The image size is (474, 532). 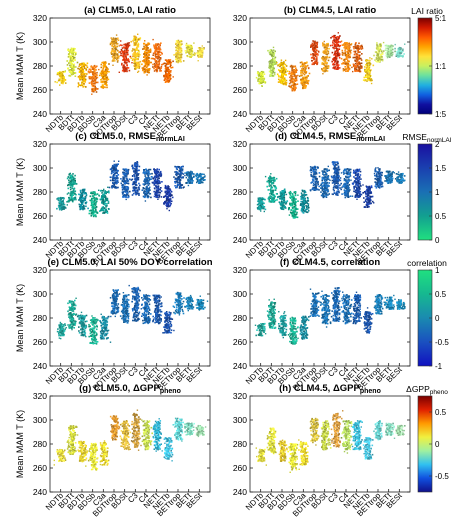 I want to click on series-BETtrop, so click(x=179, y=177).